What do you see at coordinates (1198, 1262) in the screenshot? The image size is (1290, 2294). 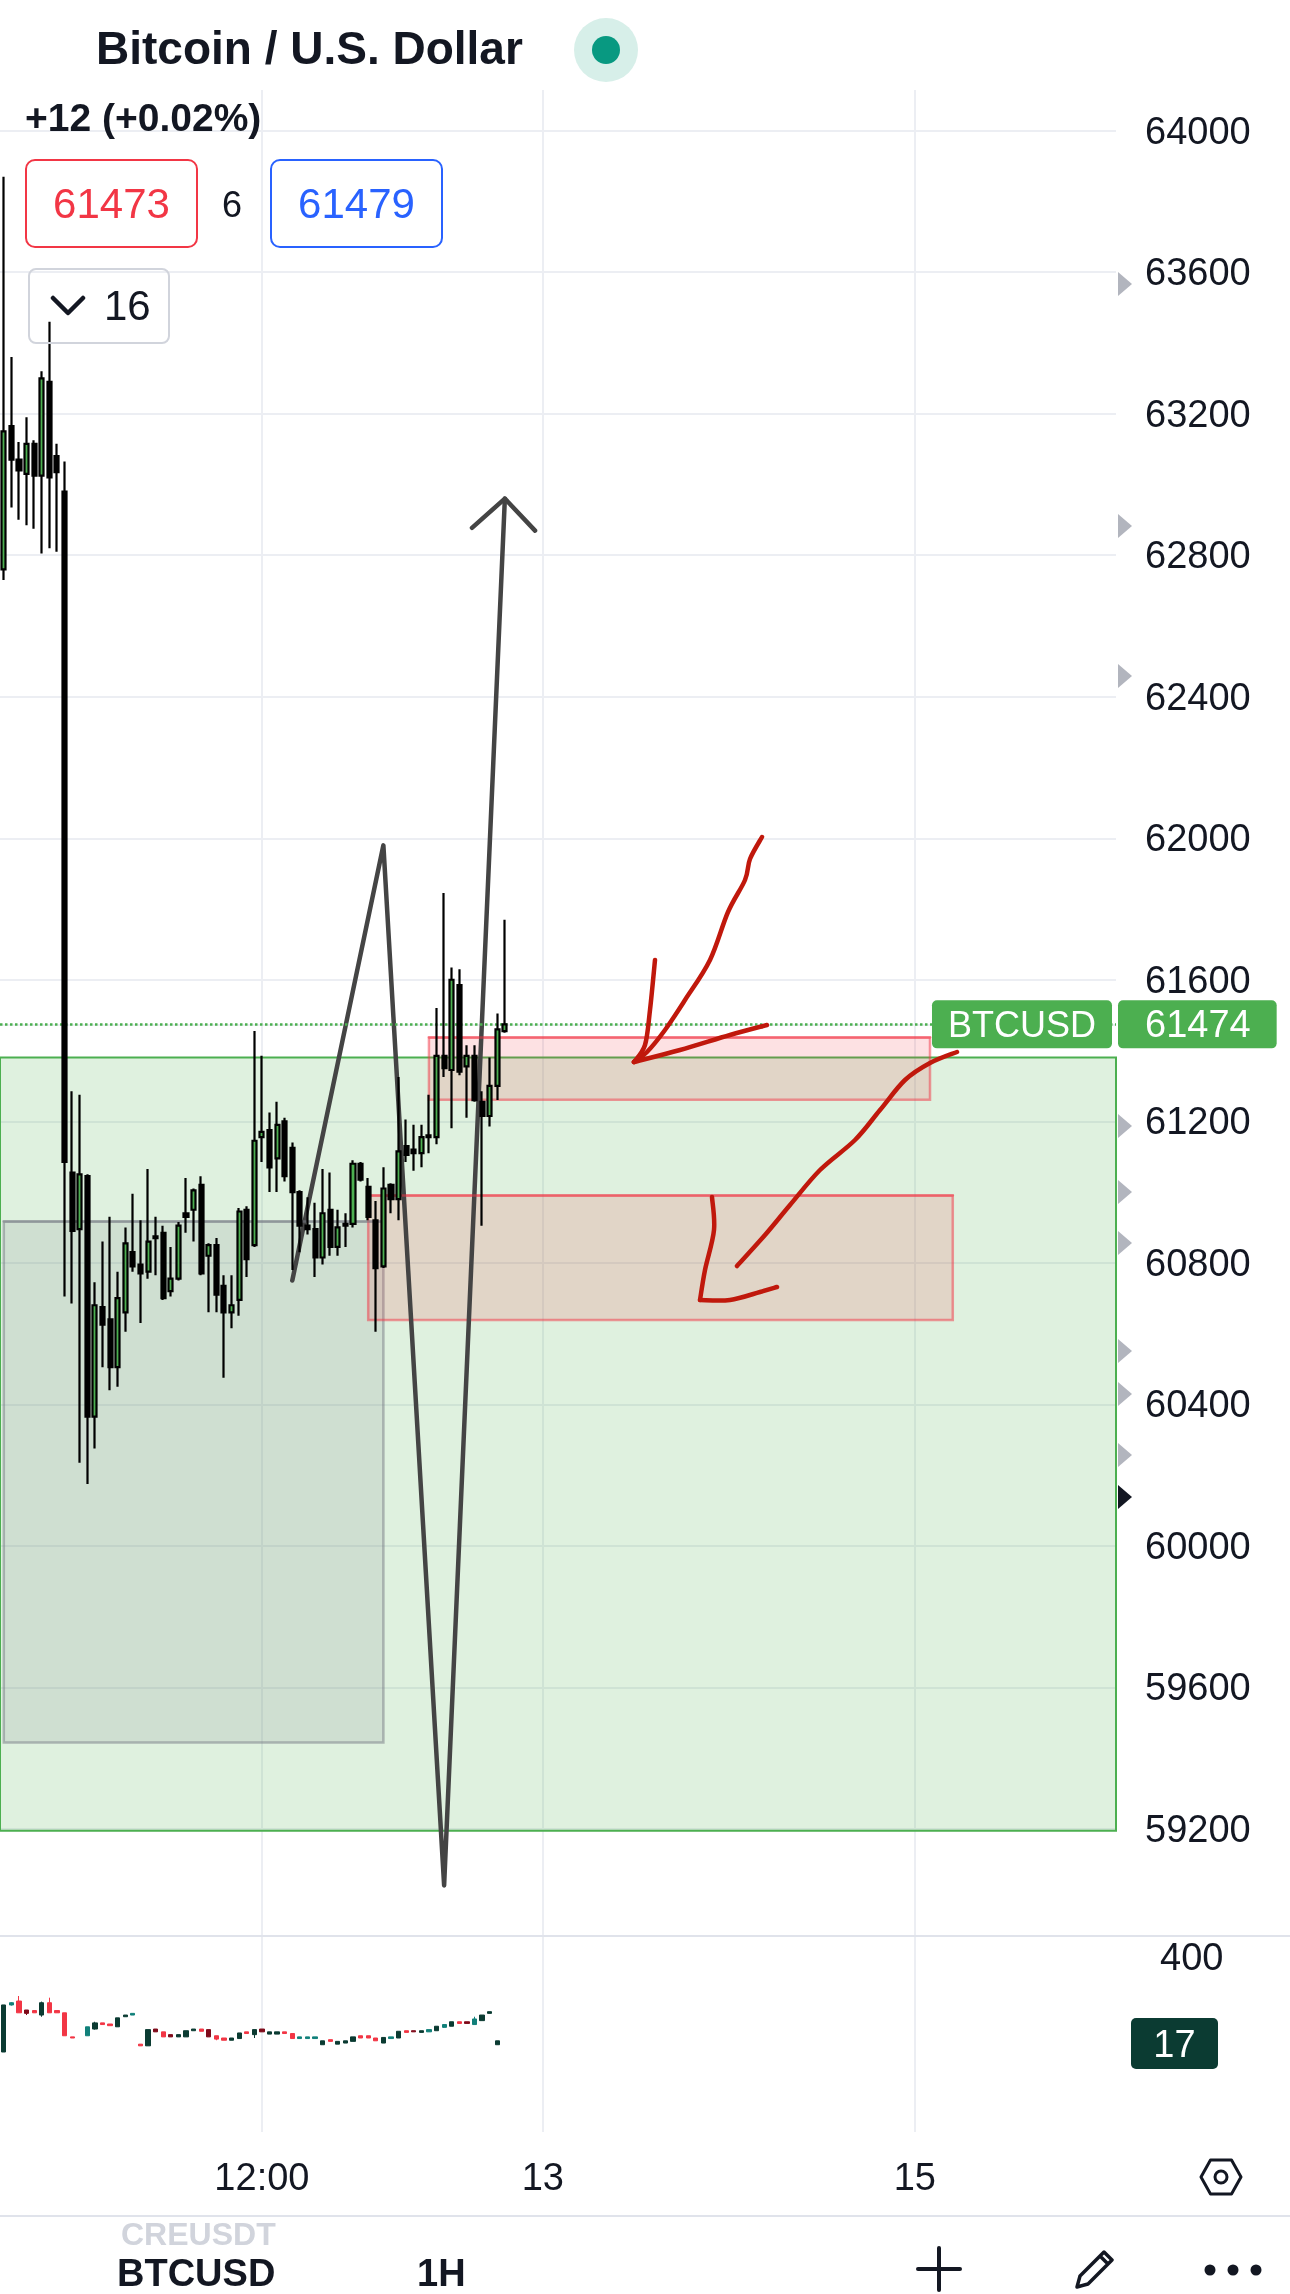 I see `y-tick-label: 60800` at bounding box center [1198, 1262].